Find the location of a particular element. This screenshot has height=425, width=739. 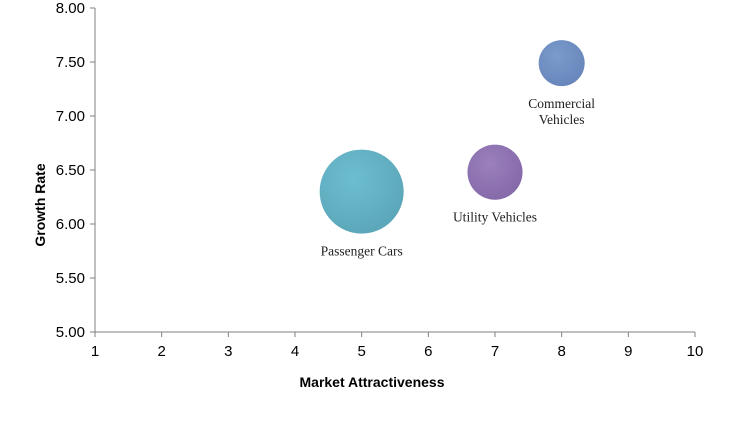

x-tick-label: 7 is located at coordinates (495, 351).